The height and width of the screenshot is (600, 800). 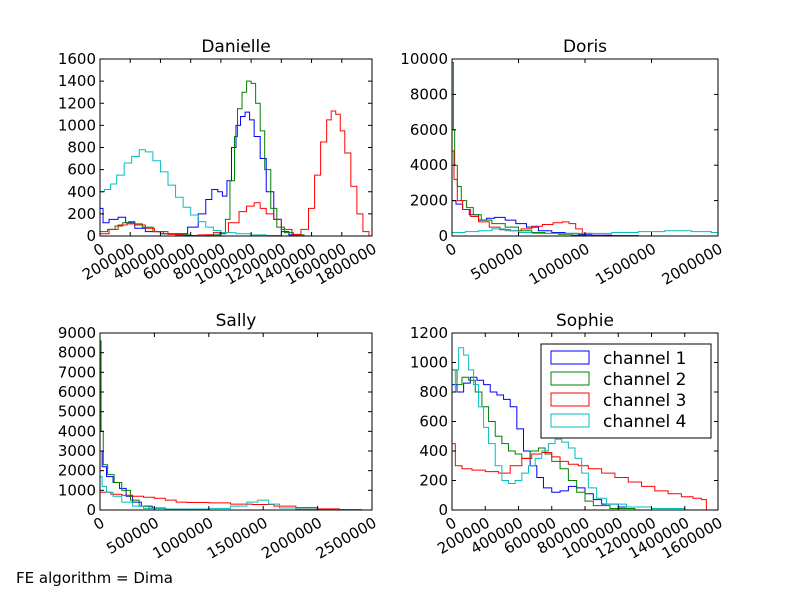 I want to click on ytick-label-doris: 0, so click(x=443, y=236).